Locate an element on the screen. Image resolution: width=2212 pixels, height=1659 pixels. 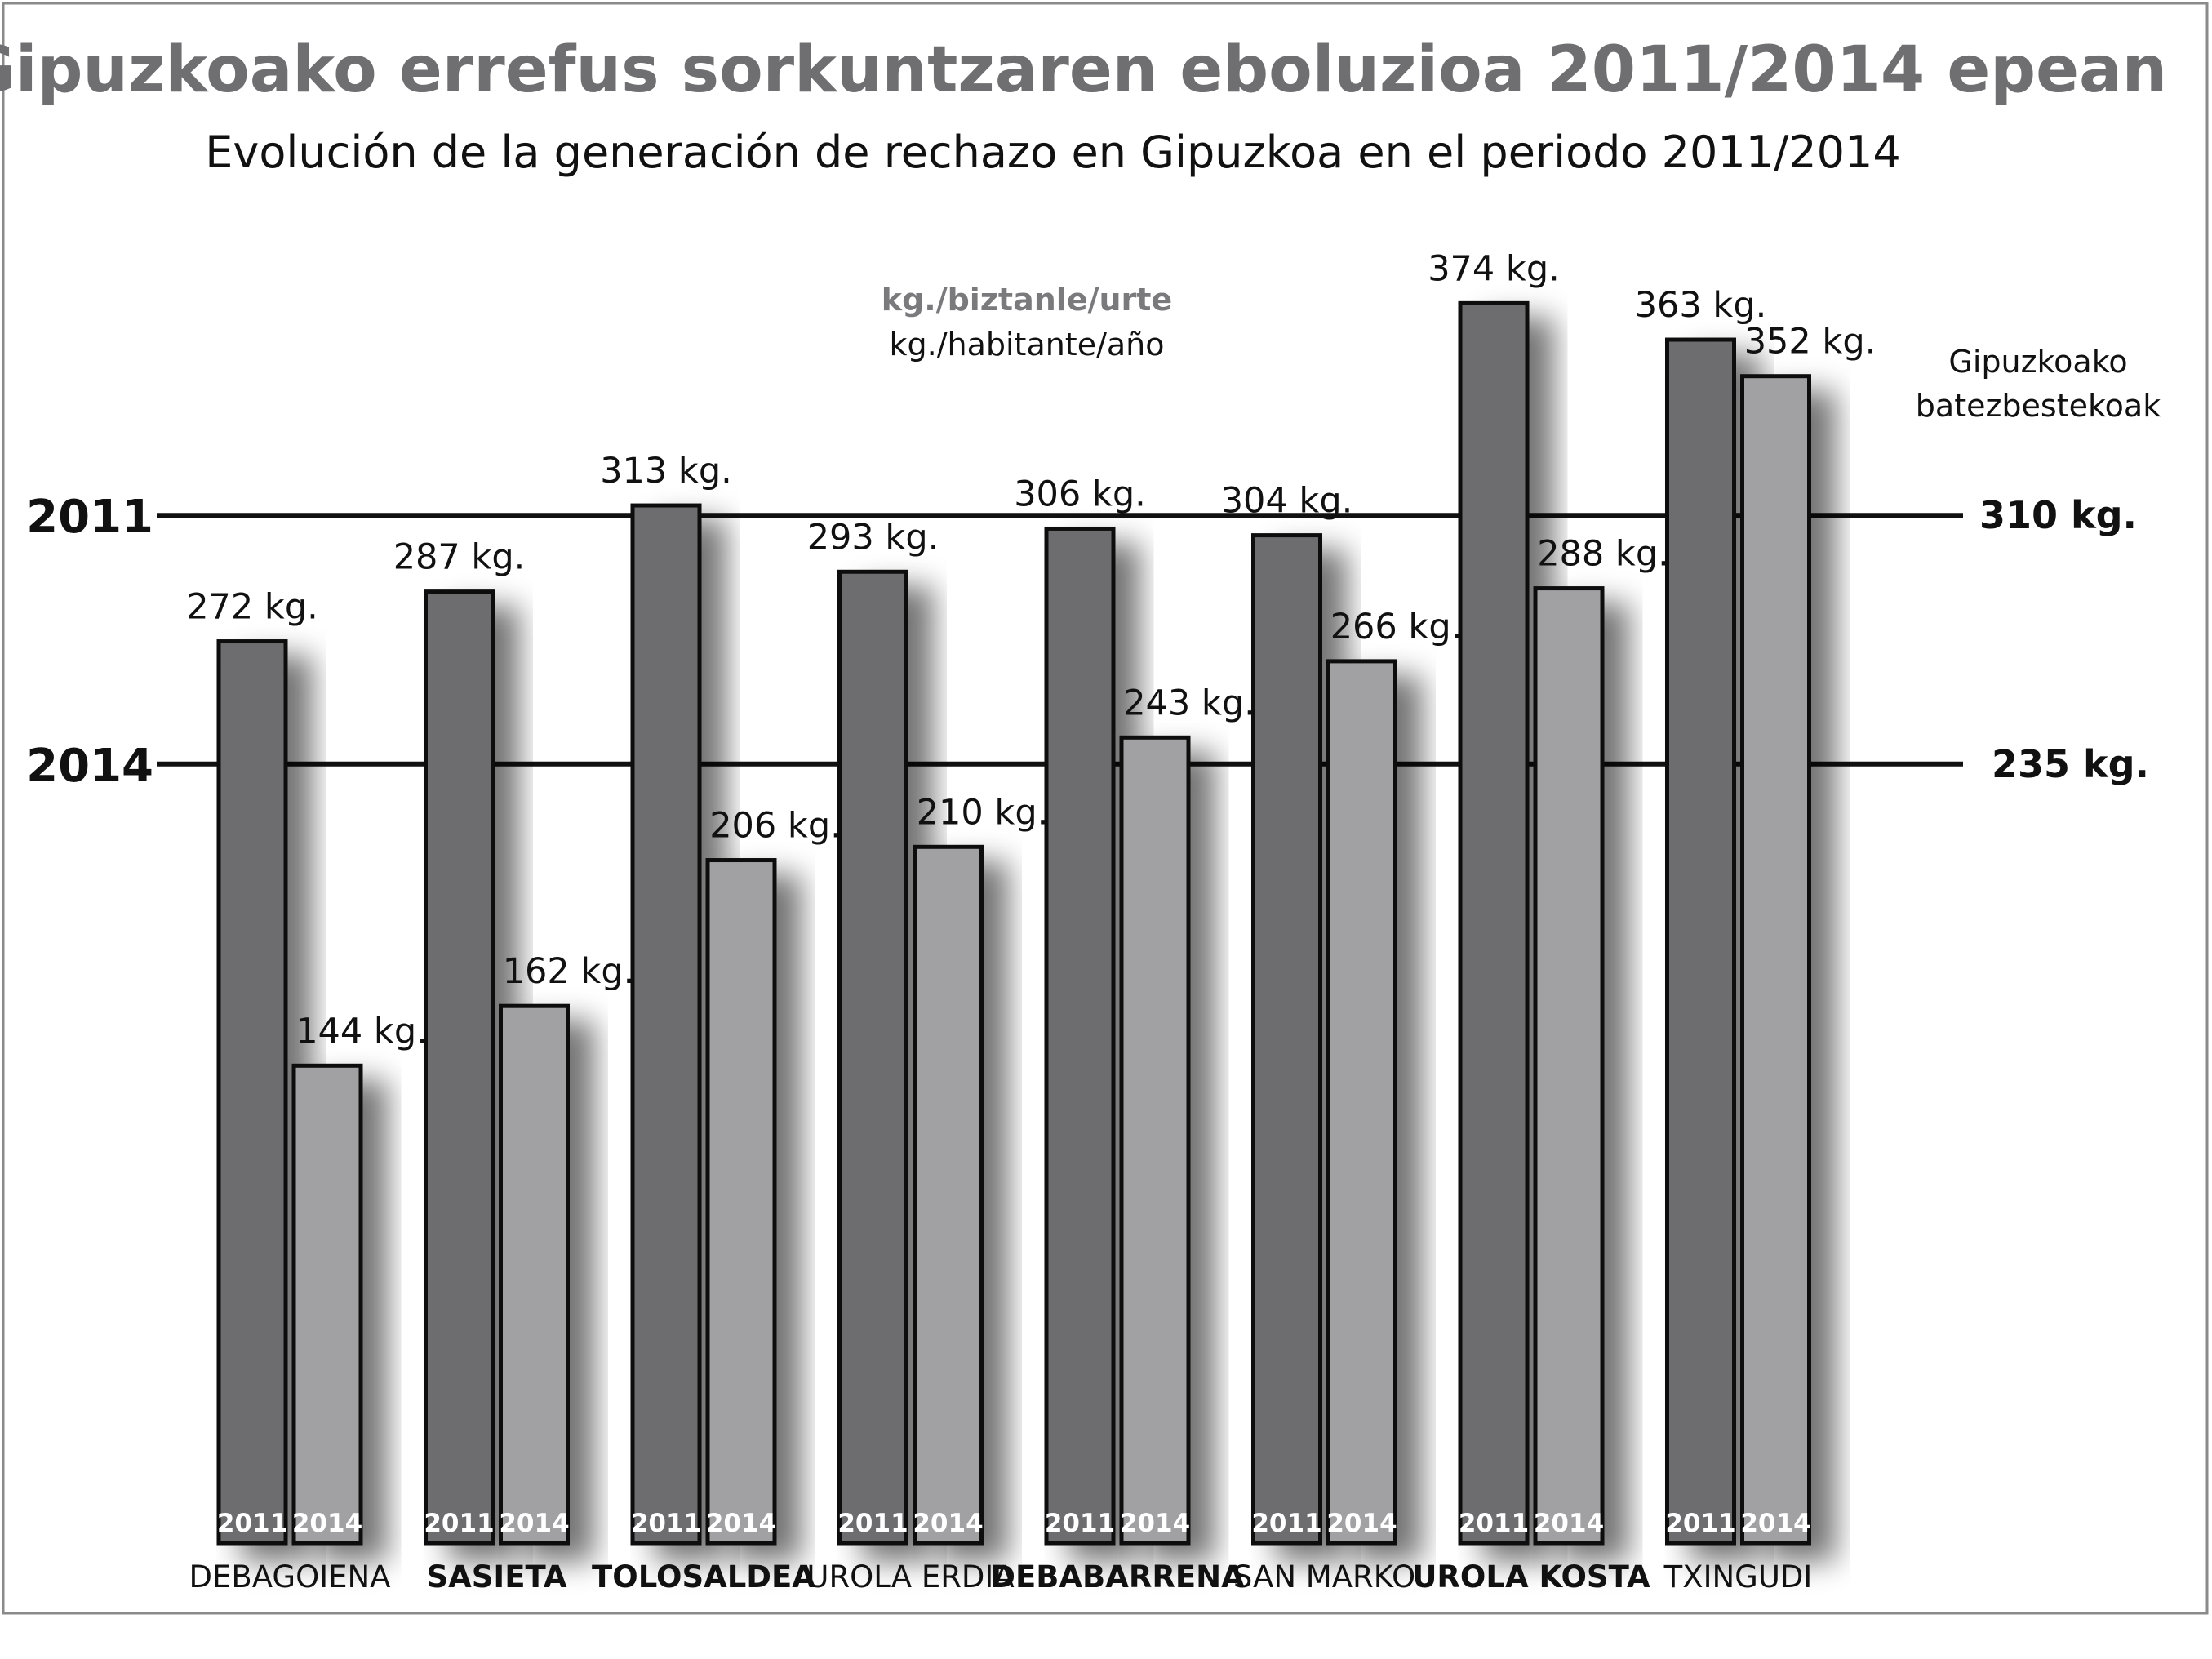
value-label: 363 kg. is located at coordinates (1701, 305).